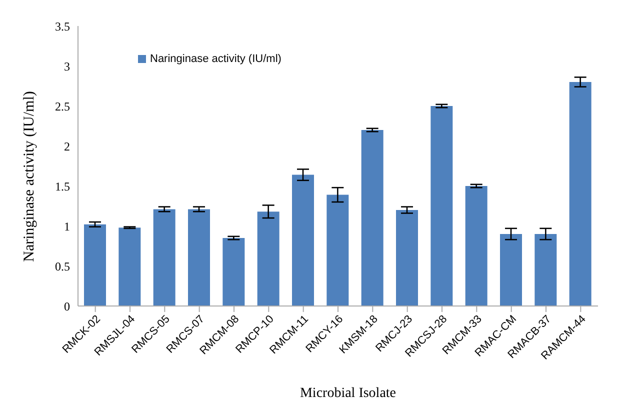  I want to click on y-tick-label: 0, so click(67, 306).